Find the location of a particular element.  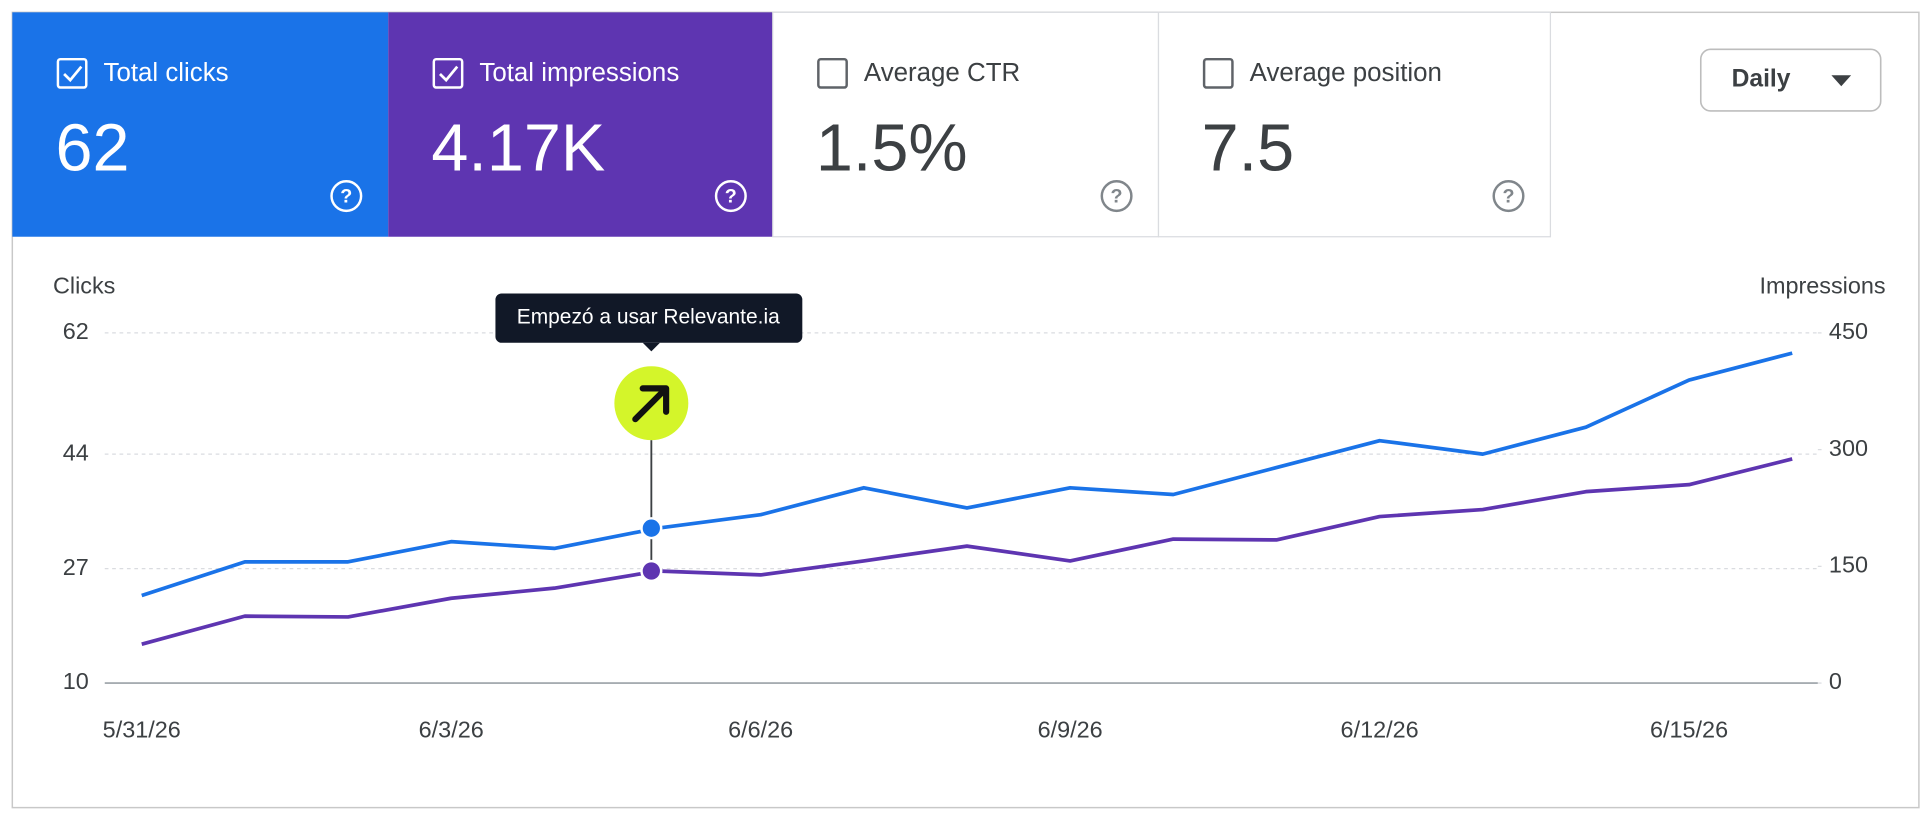

x-tick-label: 6/3/26 is located at coordinates (451, 729).